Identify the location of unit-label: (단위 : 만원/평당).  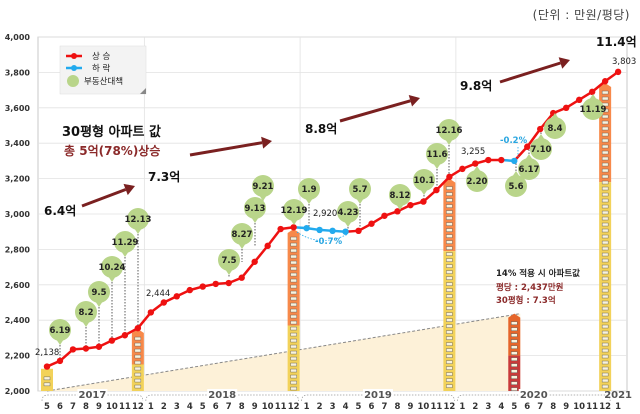
(581, 15).